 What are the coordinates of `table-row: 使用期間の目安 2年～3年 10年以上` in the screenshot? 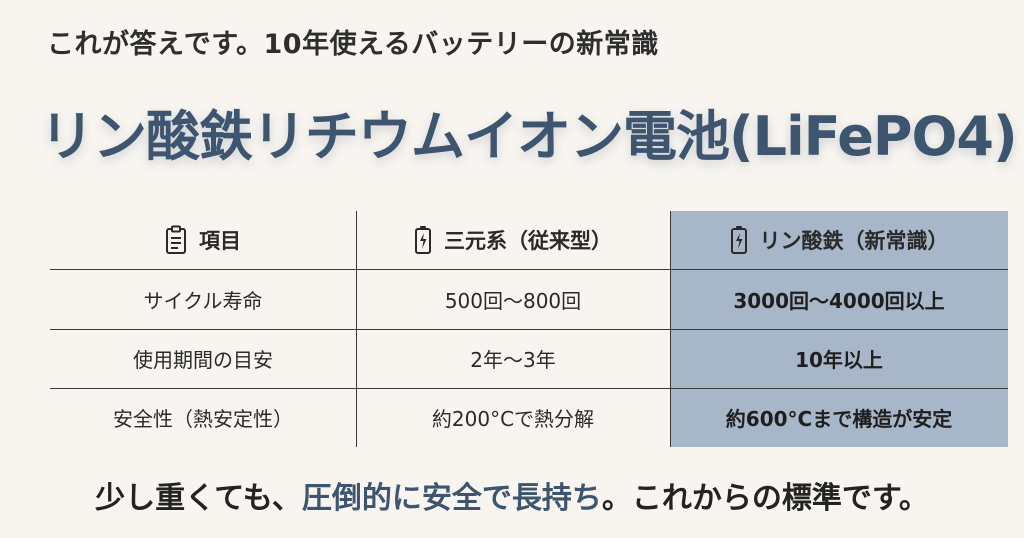 It's located at (529, 358).